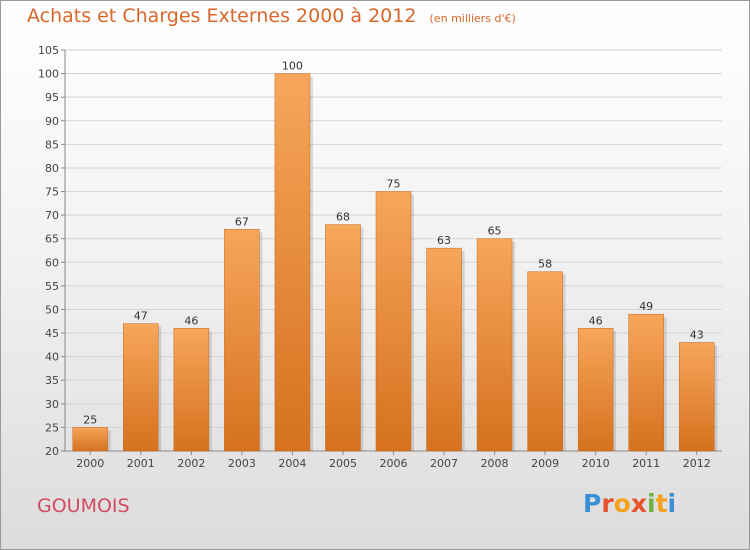 This screenshot has height=550, width=750. Describe the element at coordinates (444, 240) in the screenshot. I see `data-label: 63` at that location.